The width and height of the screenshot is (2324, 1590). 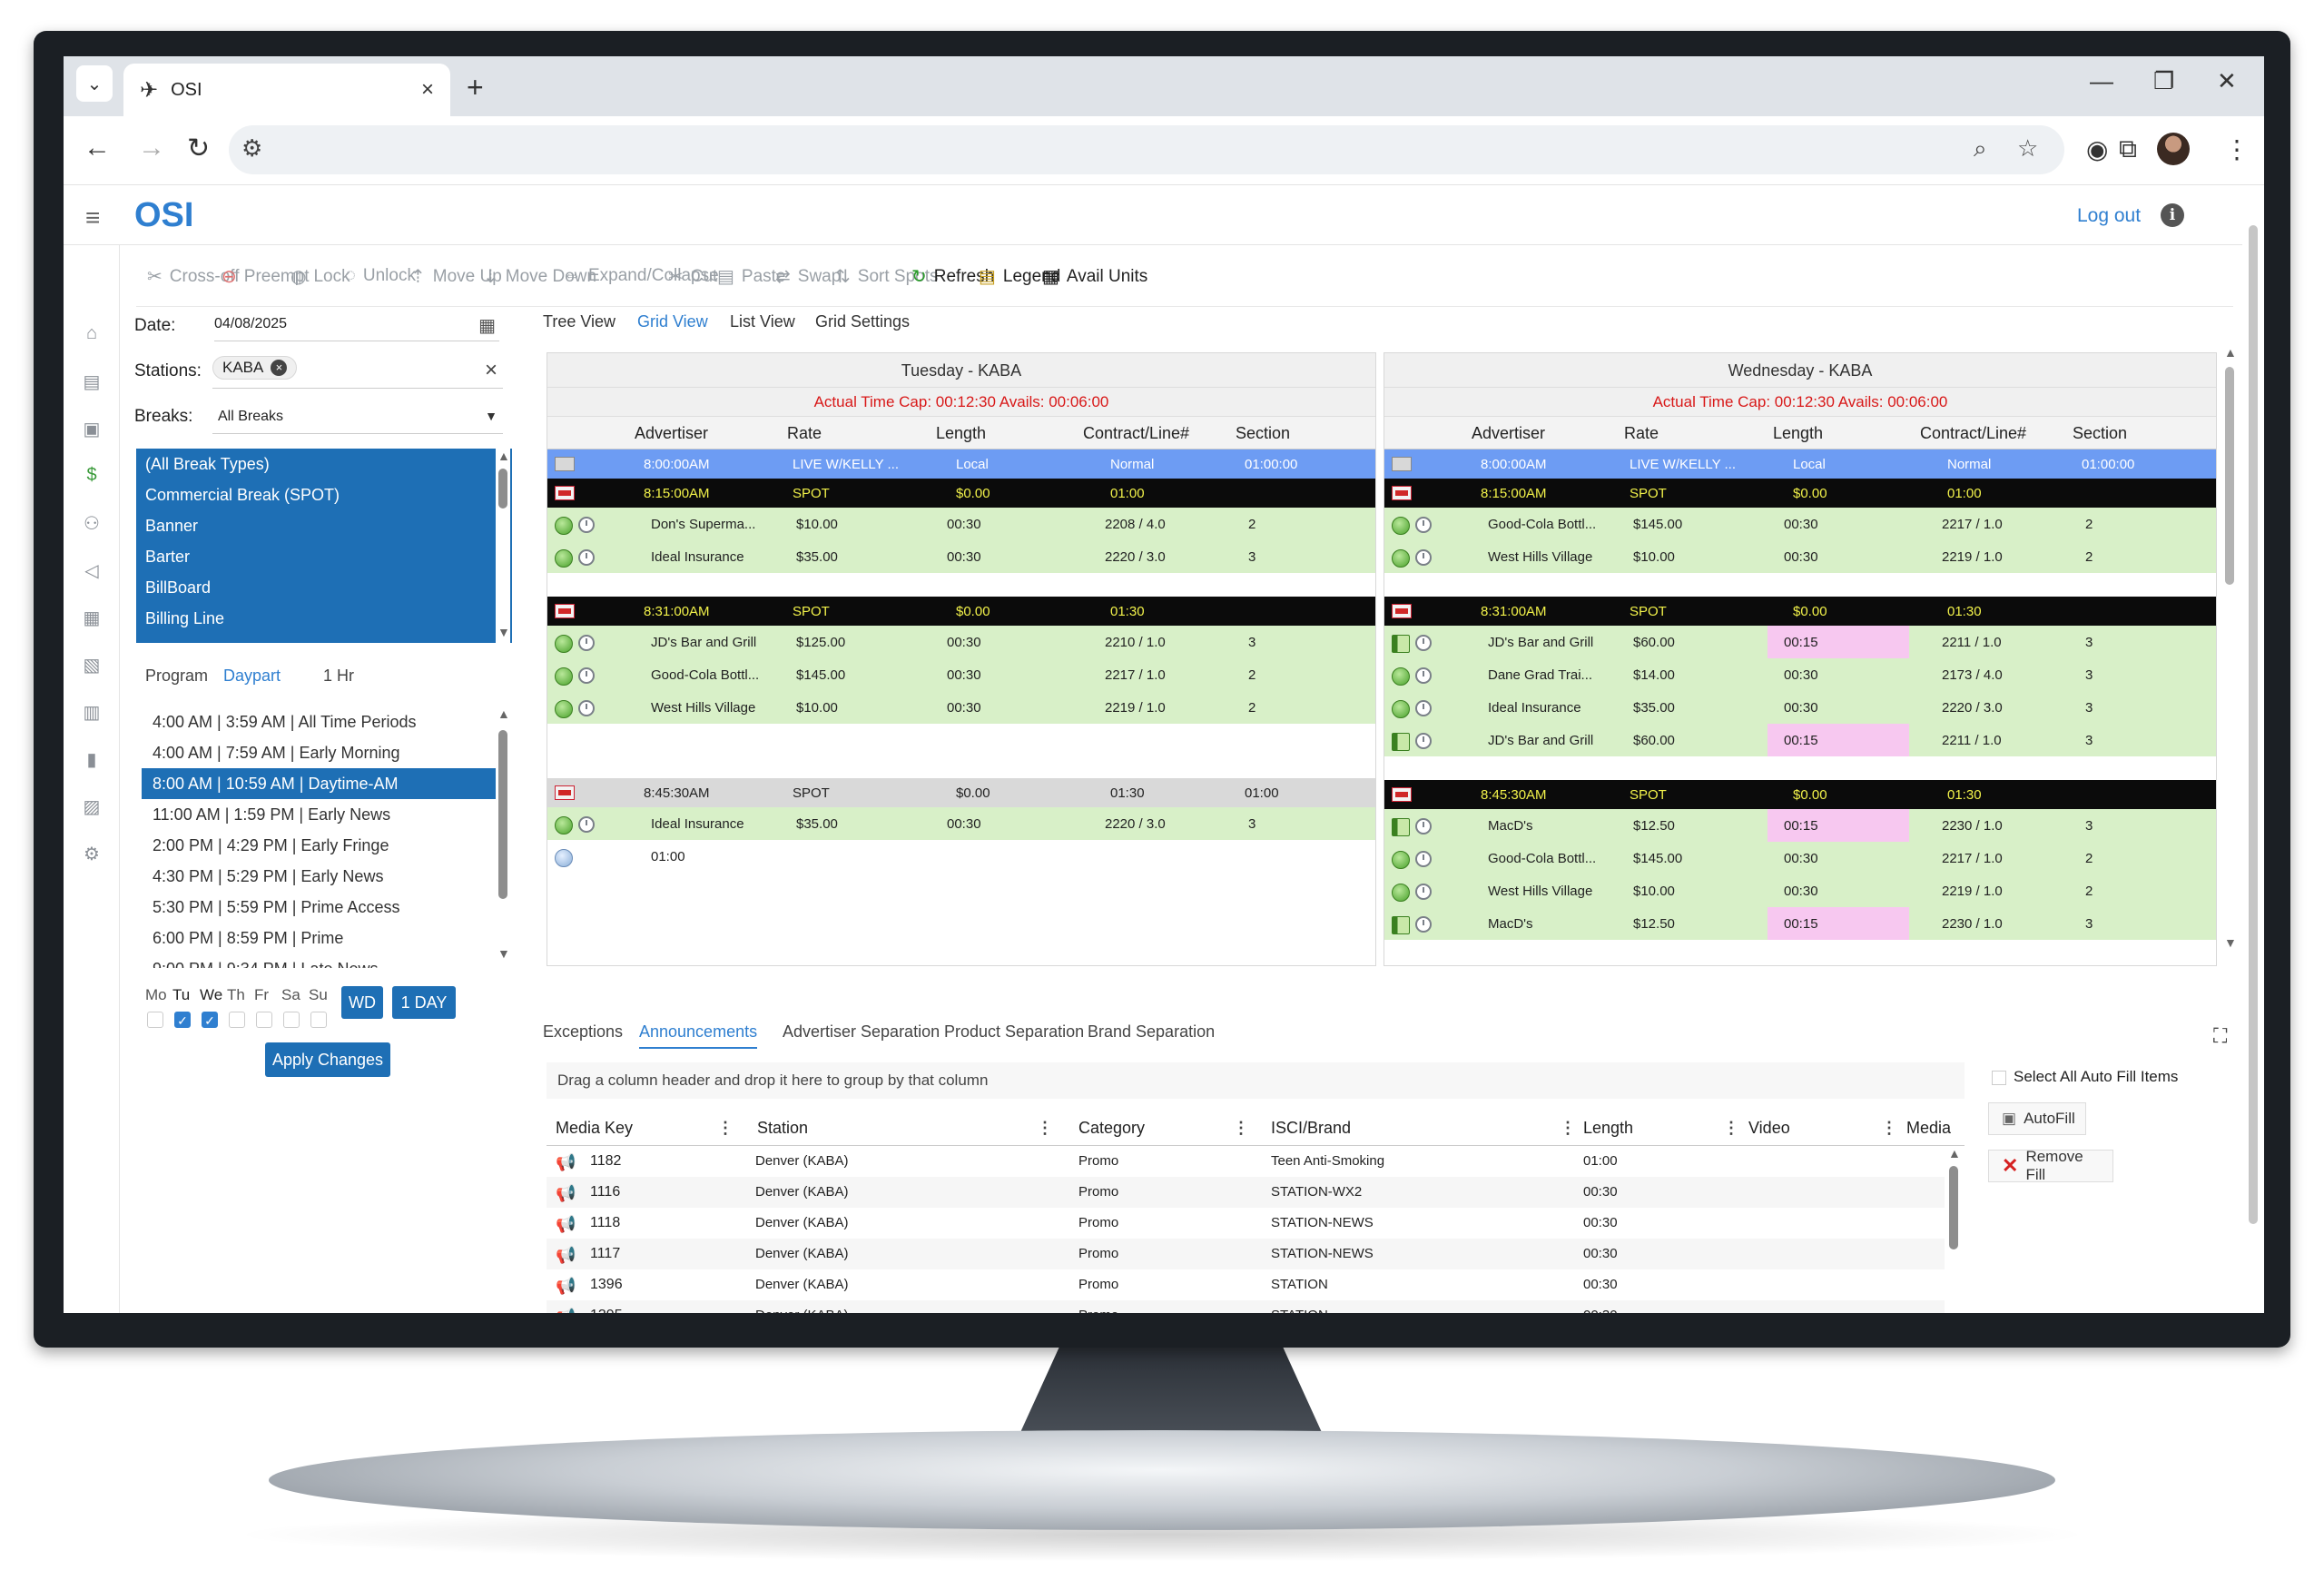 What do you see at coordinates (1112, 1128) in the screenshot?
I see `column-category: Category` at bounding box center [1112, 1128].